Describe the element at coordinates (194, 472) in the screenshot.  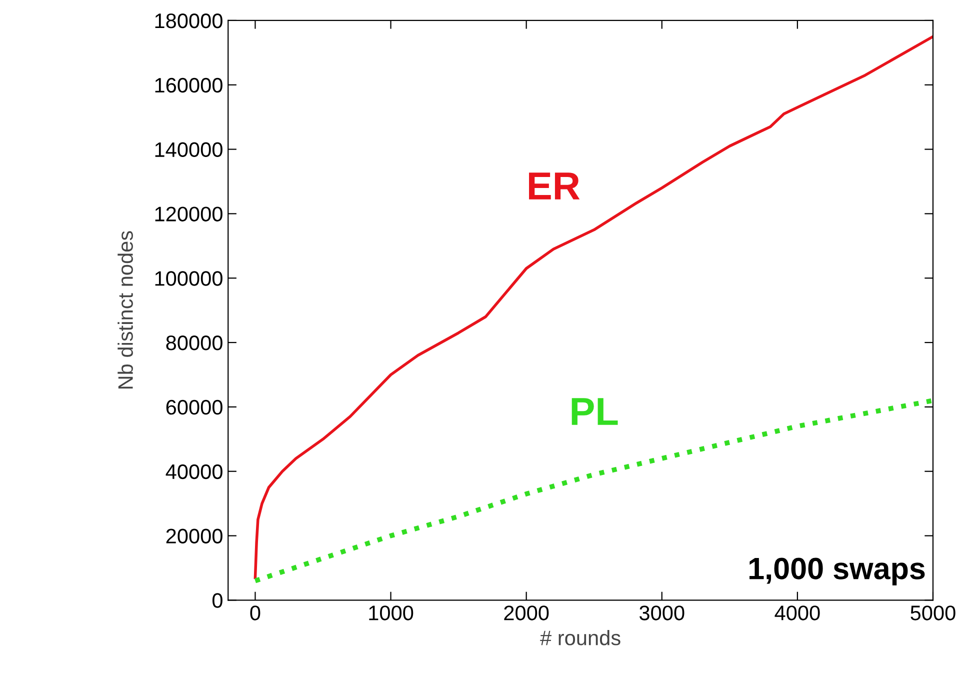
I see `y-tick-label: 40000` at that location.